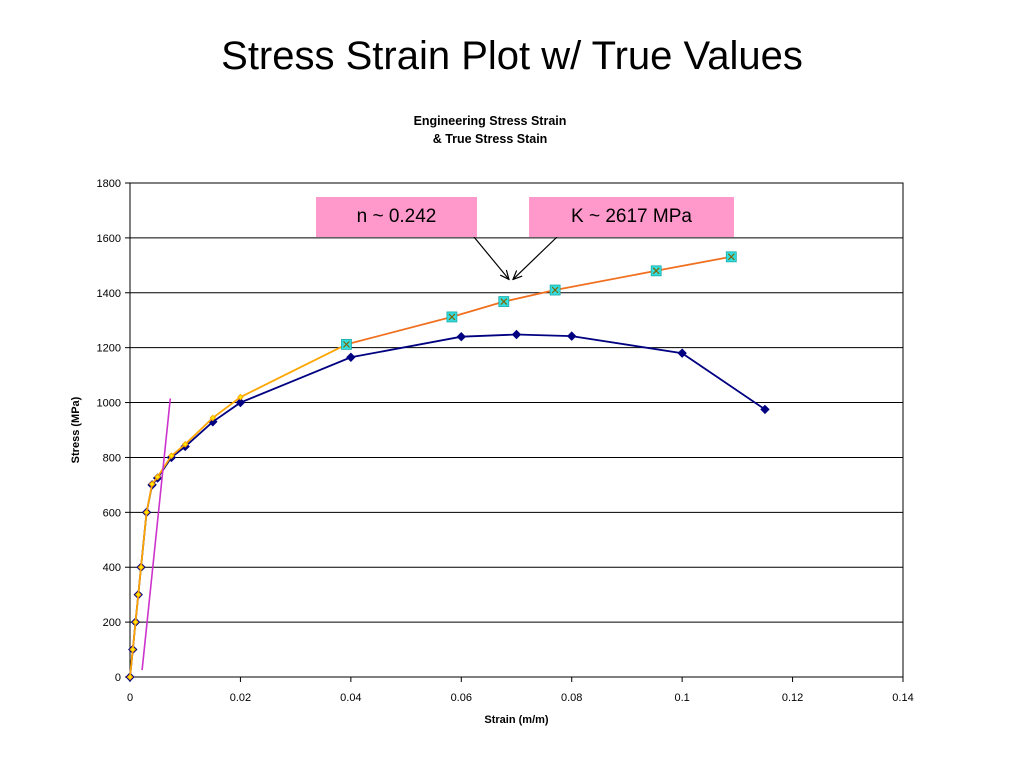 The width and height of the screenshot is (1024, 768). Describe the element at coordinates (461, 698) in the screenshot. I see `x-tick-label: 0.06` at that location.